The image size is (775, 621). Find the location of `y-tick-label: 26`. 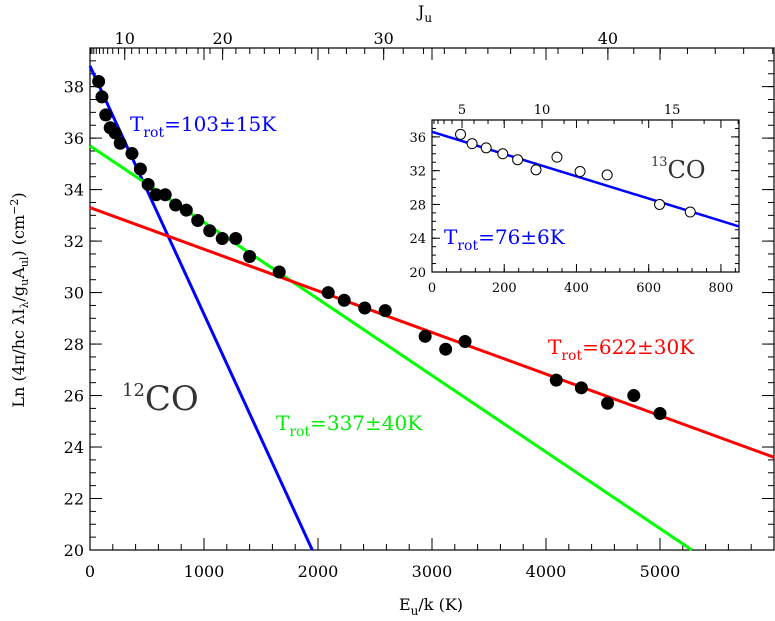

y-tick-label: 26 is located at coordinates (74, 396).